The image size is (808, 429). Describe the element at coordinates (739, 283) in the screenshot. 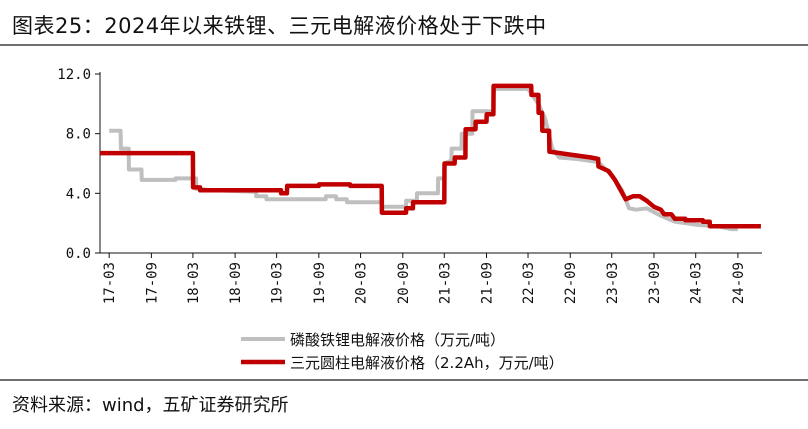

I see `x-tick-label: 24-09` at that location.